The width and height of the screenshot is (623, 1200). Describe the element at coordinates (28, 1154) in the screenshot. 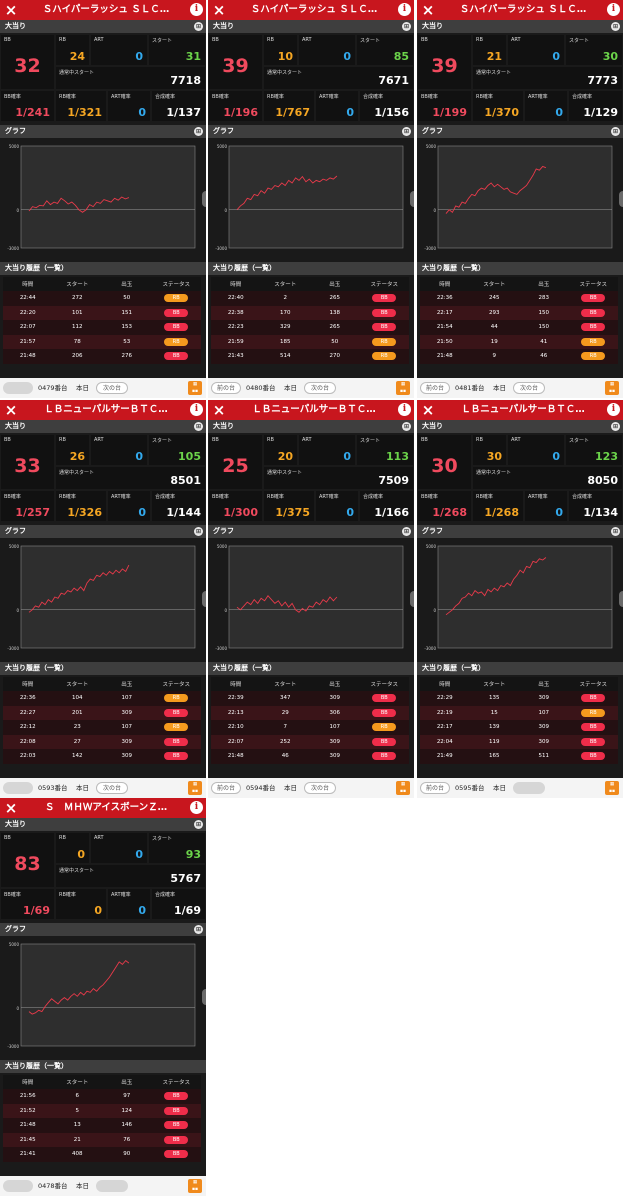

I see `history-cell: 21:41` at that location.